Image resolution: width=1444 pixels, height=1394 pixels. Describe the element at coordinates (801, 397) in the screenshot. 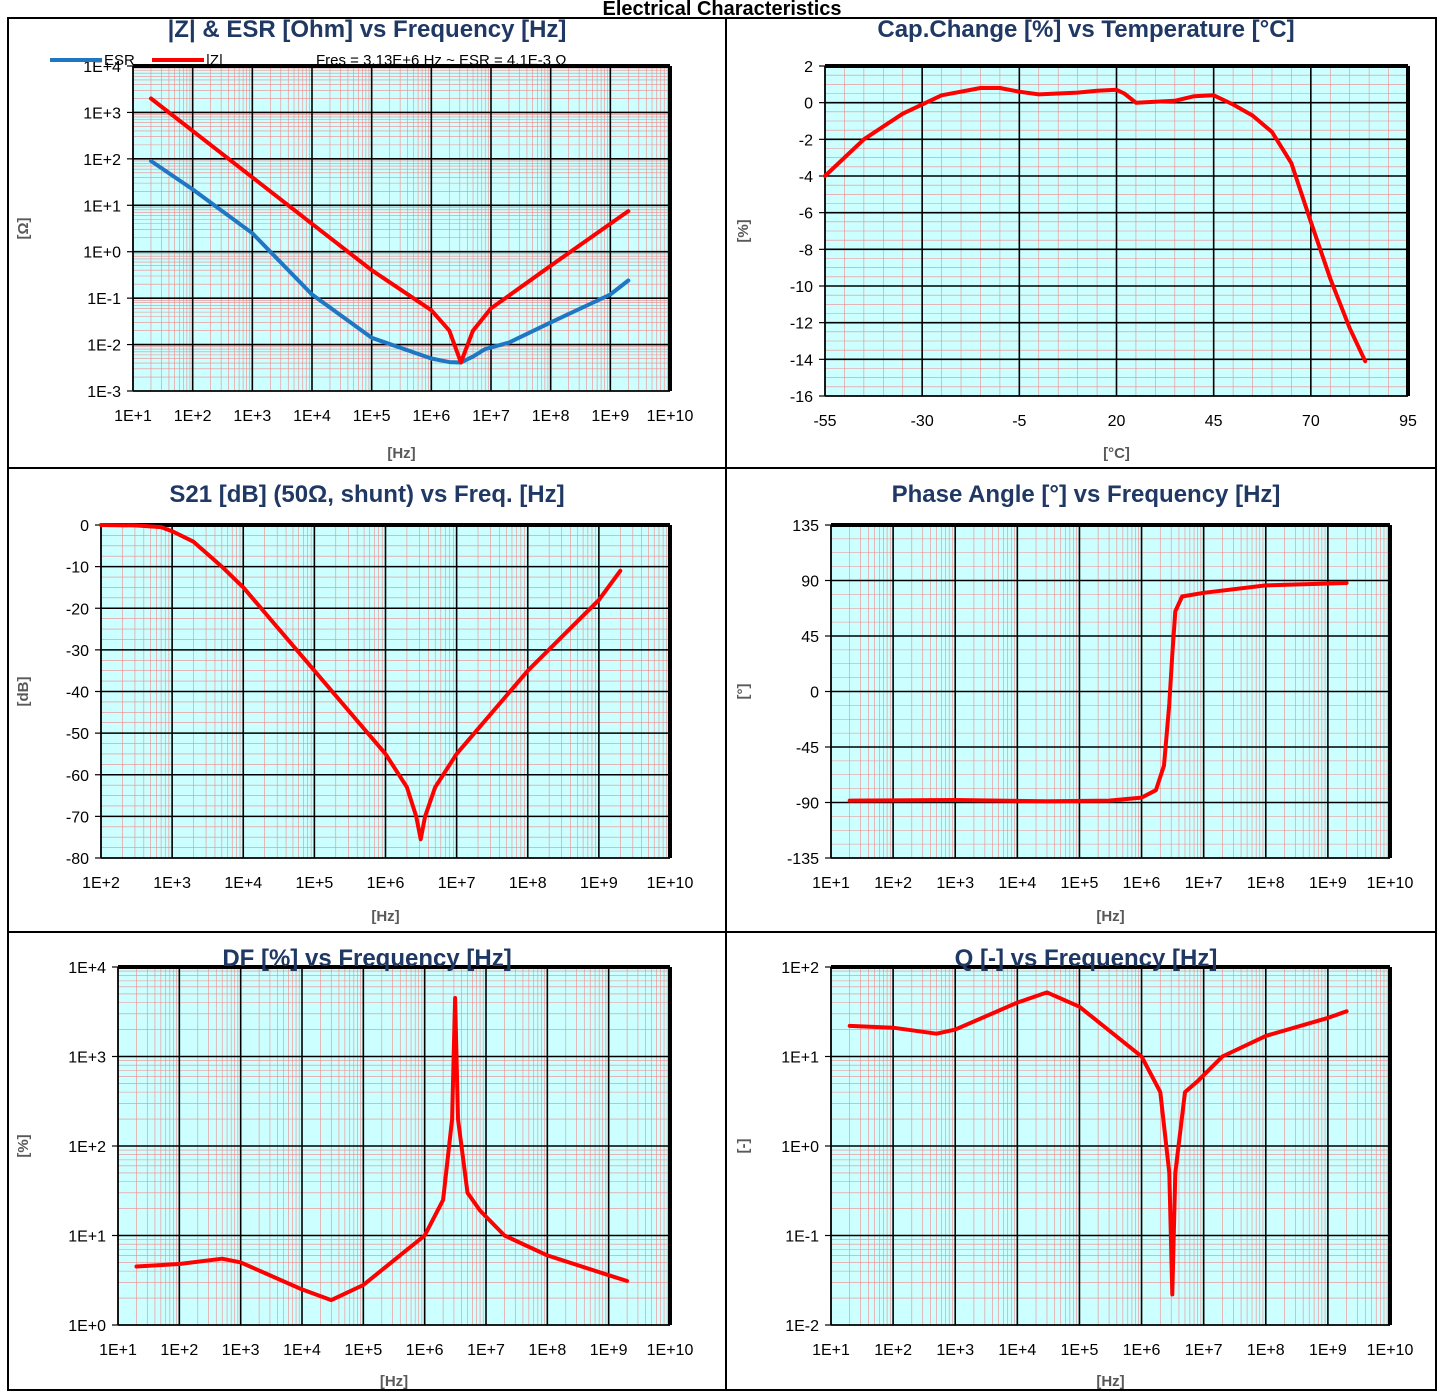

I see `y-tick-label: -16` at that location.